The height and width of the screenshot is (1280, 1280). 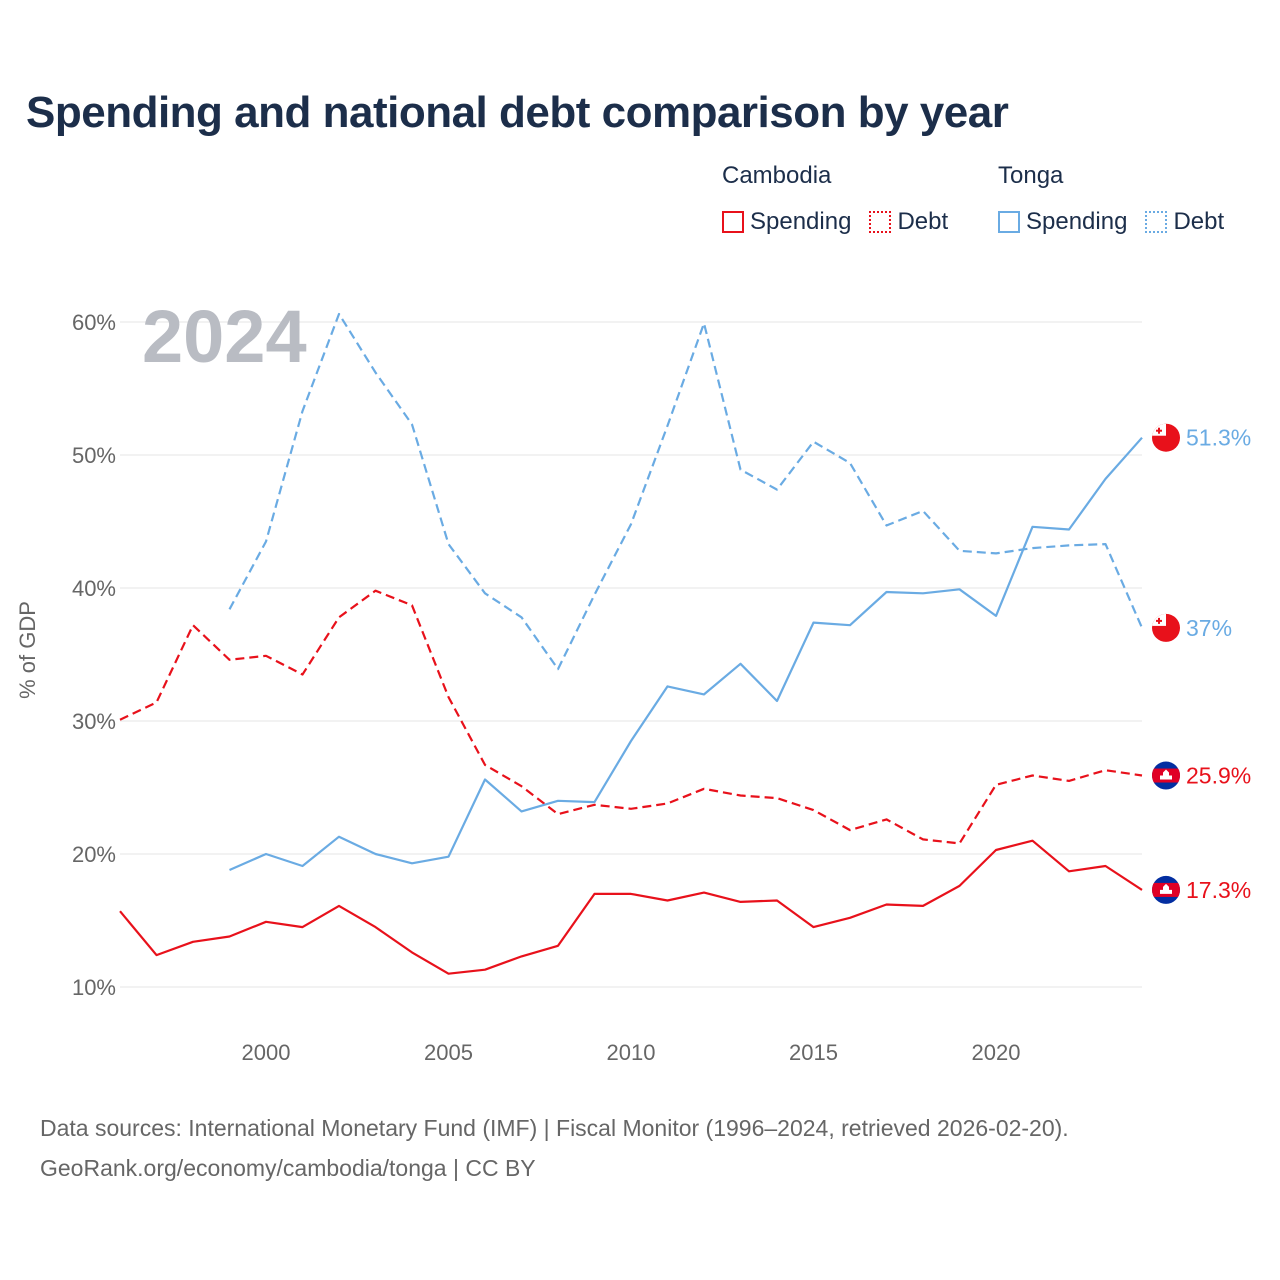 What do you see at coordinates (94, 322) in the screenshot?
I see `y-tick-label: 60%` at bounding box center [94, 322].